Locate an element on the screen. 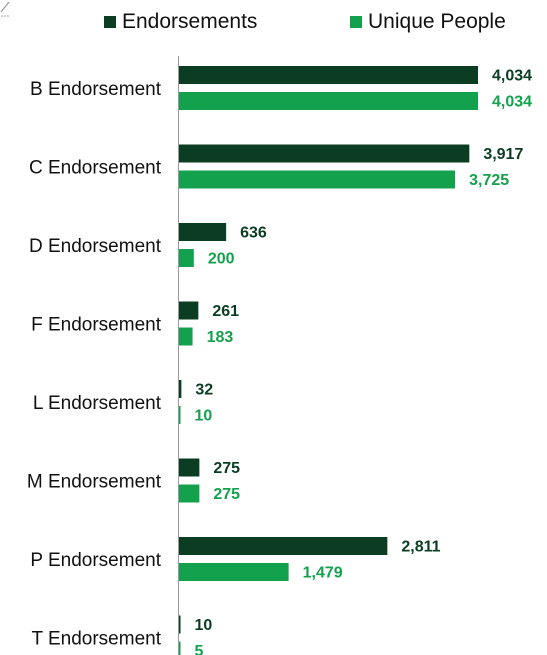 This screenshot has height=655, width=547. category-label-p-endorsement: P Endorsement is located at coordinates (95, 560).